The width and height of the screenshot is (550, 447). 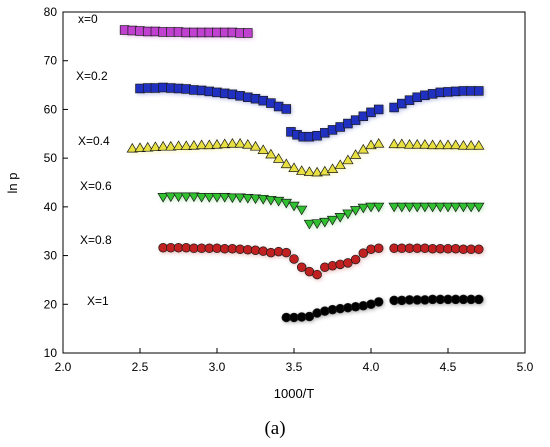 What do you see at coordinates (51, 353) in the screenshot?
I see `y-tick-label: 10` at bounding box center [51, 353].